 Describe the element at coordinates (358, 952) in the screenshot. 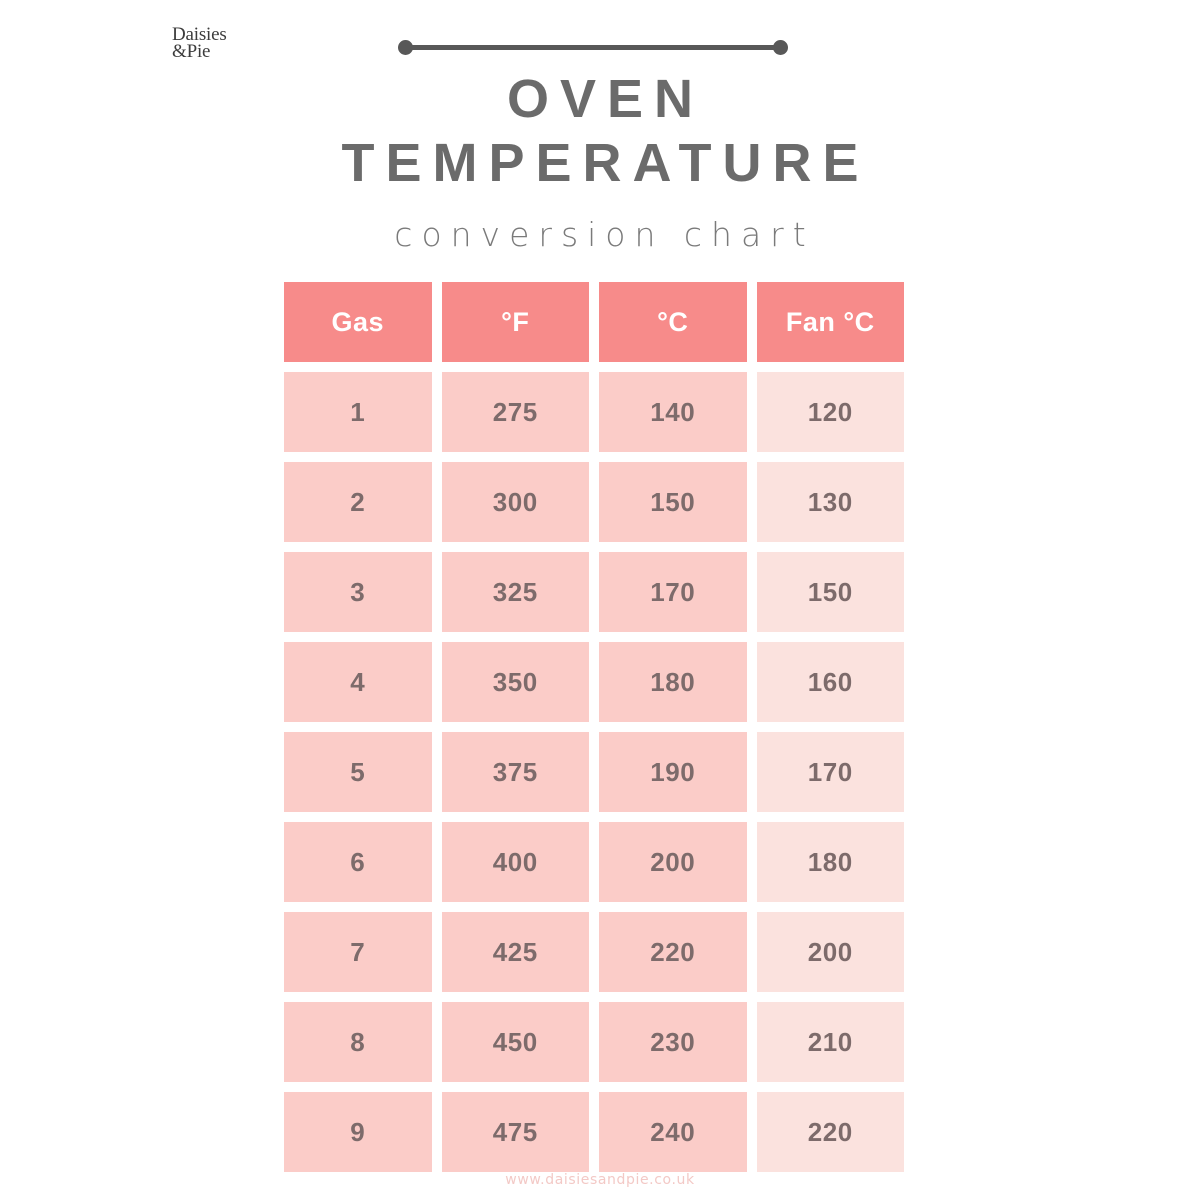

I see `cell-gas: 7` at that location.